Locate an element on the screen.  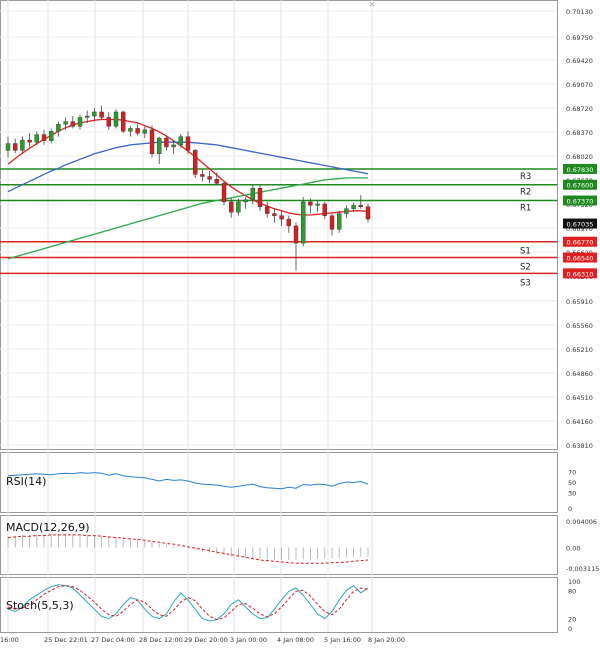
x-tick-label: 28 Dec 12:00 is located at coordinates (161, 640).